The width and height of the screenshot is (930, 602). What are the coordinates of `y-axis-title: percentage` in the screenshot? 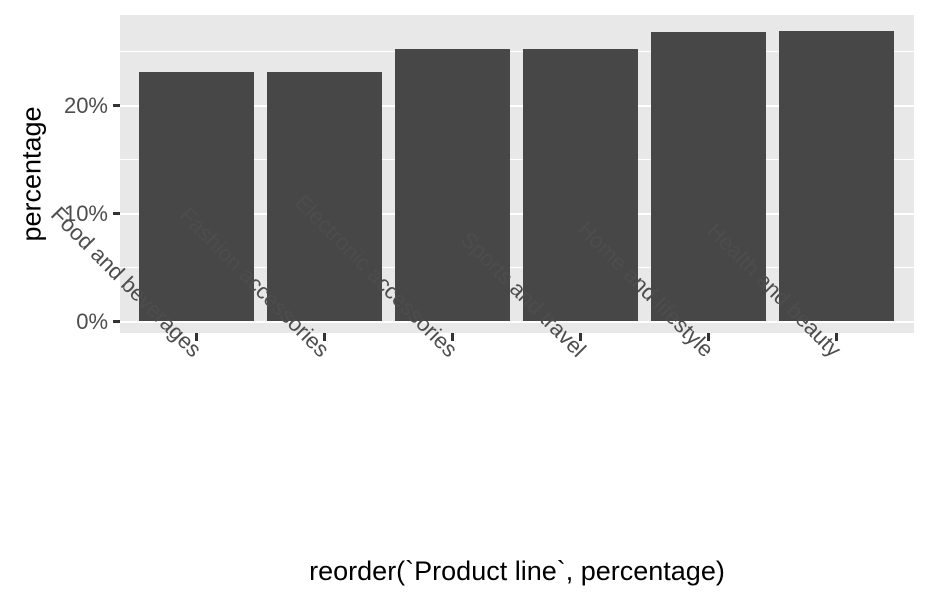 It's located at (31, 174).